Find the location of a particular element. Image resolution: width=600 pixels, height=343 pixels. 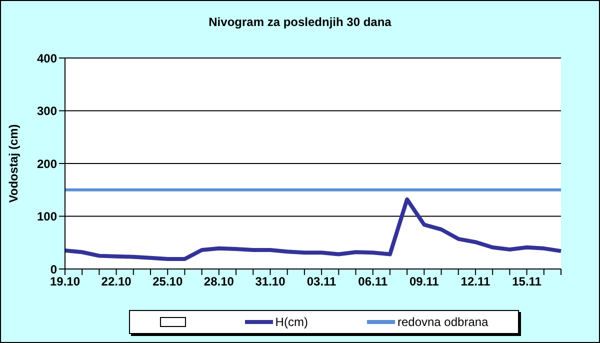

y-tick-label: 400 is located at coordinates (47, 58).